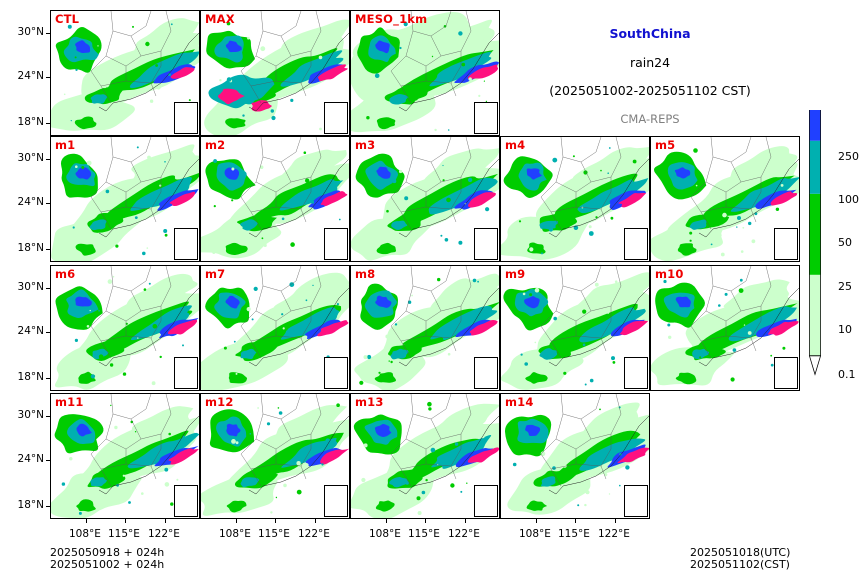 The image size is (860, 583). What do you see at coordinates (845, 286) in the screenshot?
I see `colorbar-label: 25` at bounding box center [845, 286].